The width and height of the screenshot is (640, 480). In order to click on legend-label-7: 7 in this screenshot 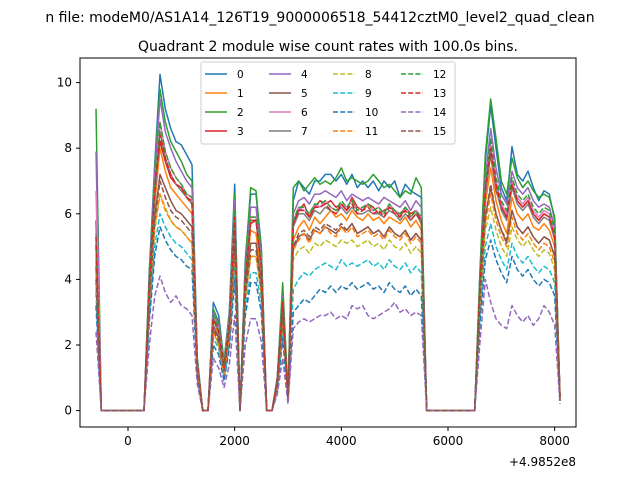, I will do `click(304, 132)`.